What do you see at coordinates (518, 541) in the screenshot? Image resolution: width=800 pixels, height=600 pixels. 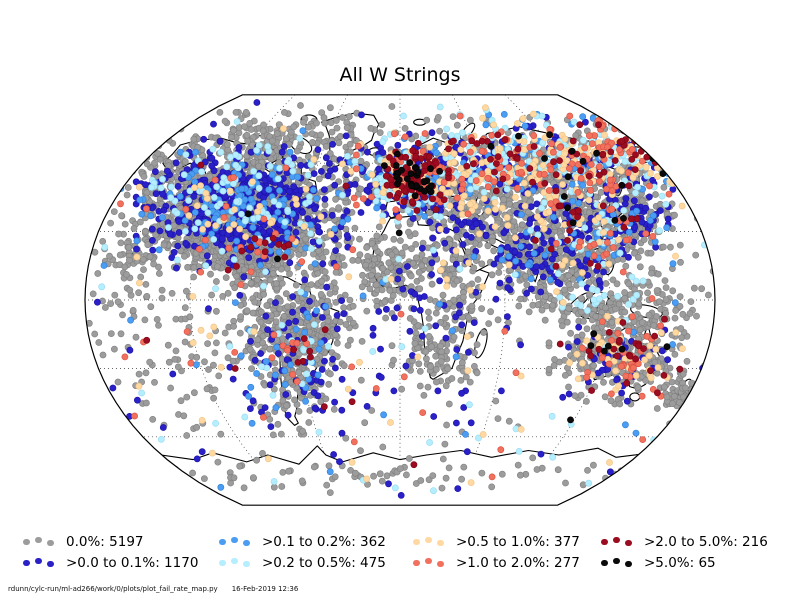 I see `legend-label: >0.5 to 1.0%: 377` at bounding box center [518, 541].